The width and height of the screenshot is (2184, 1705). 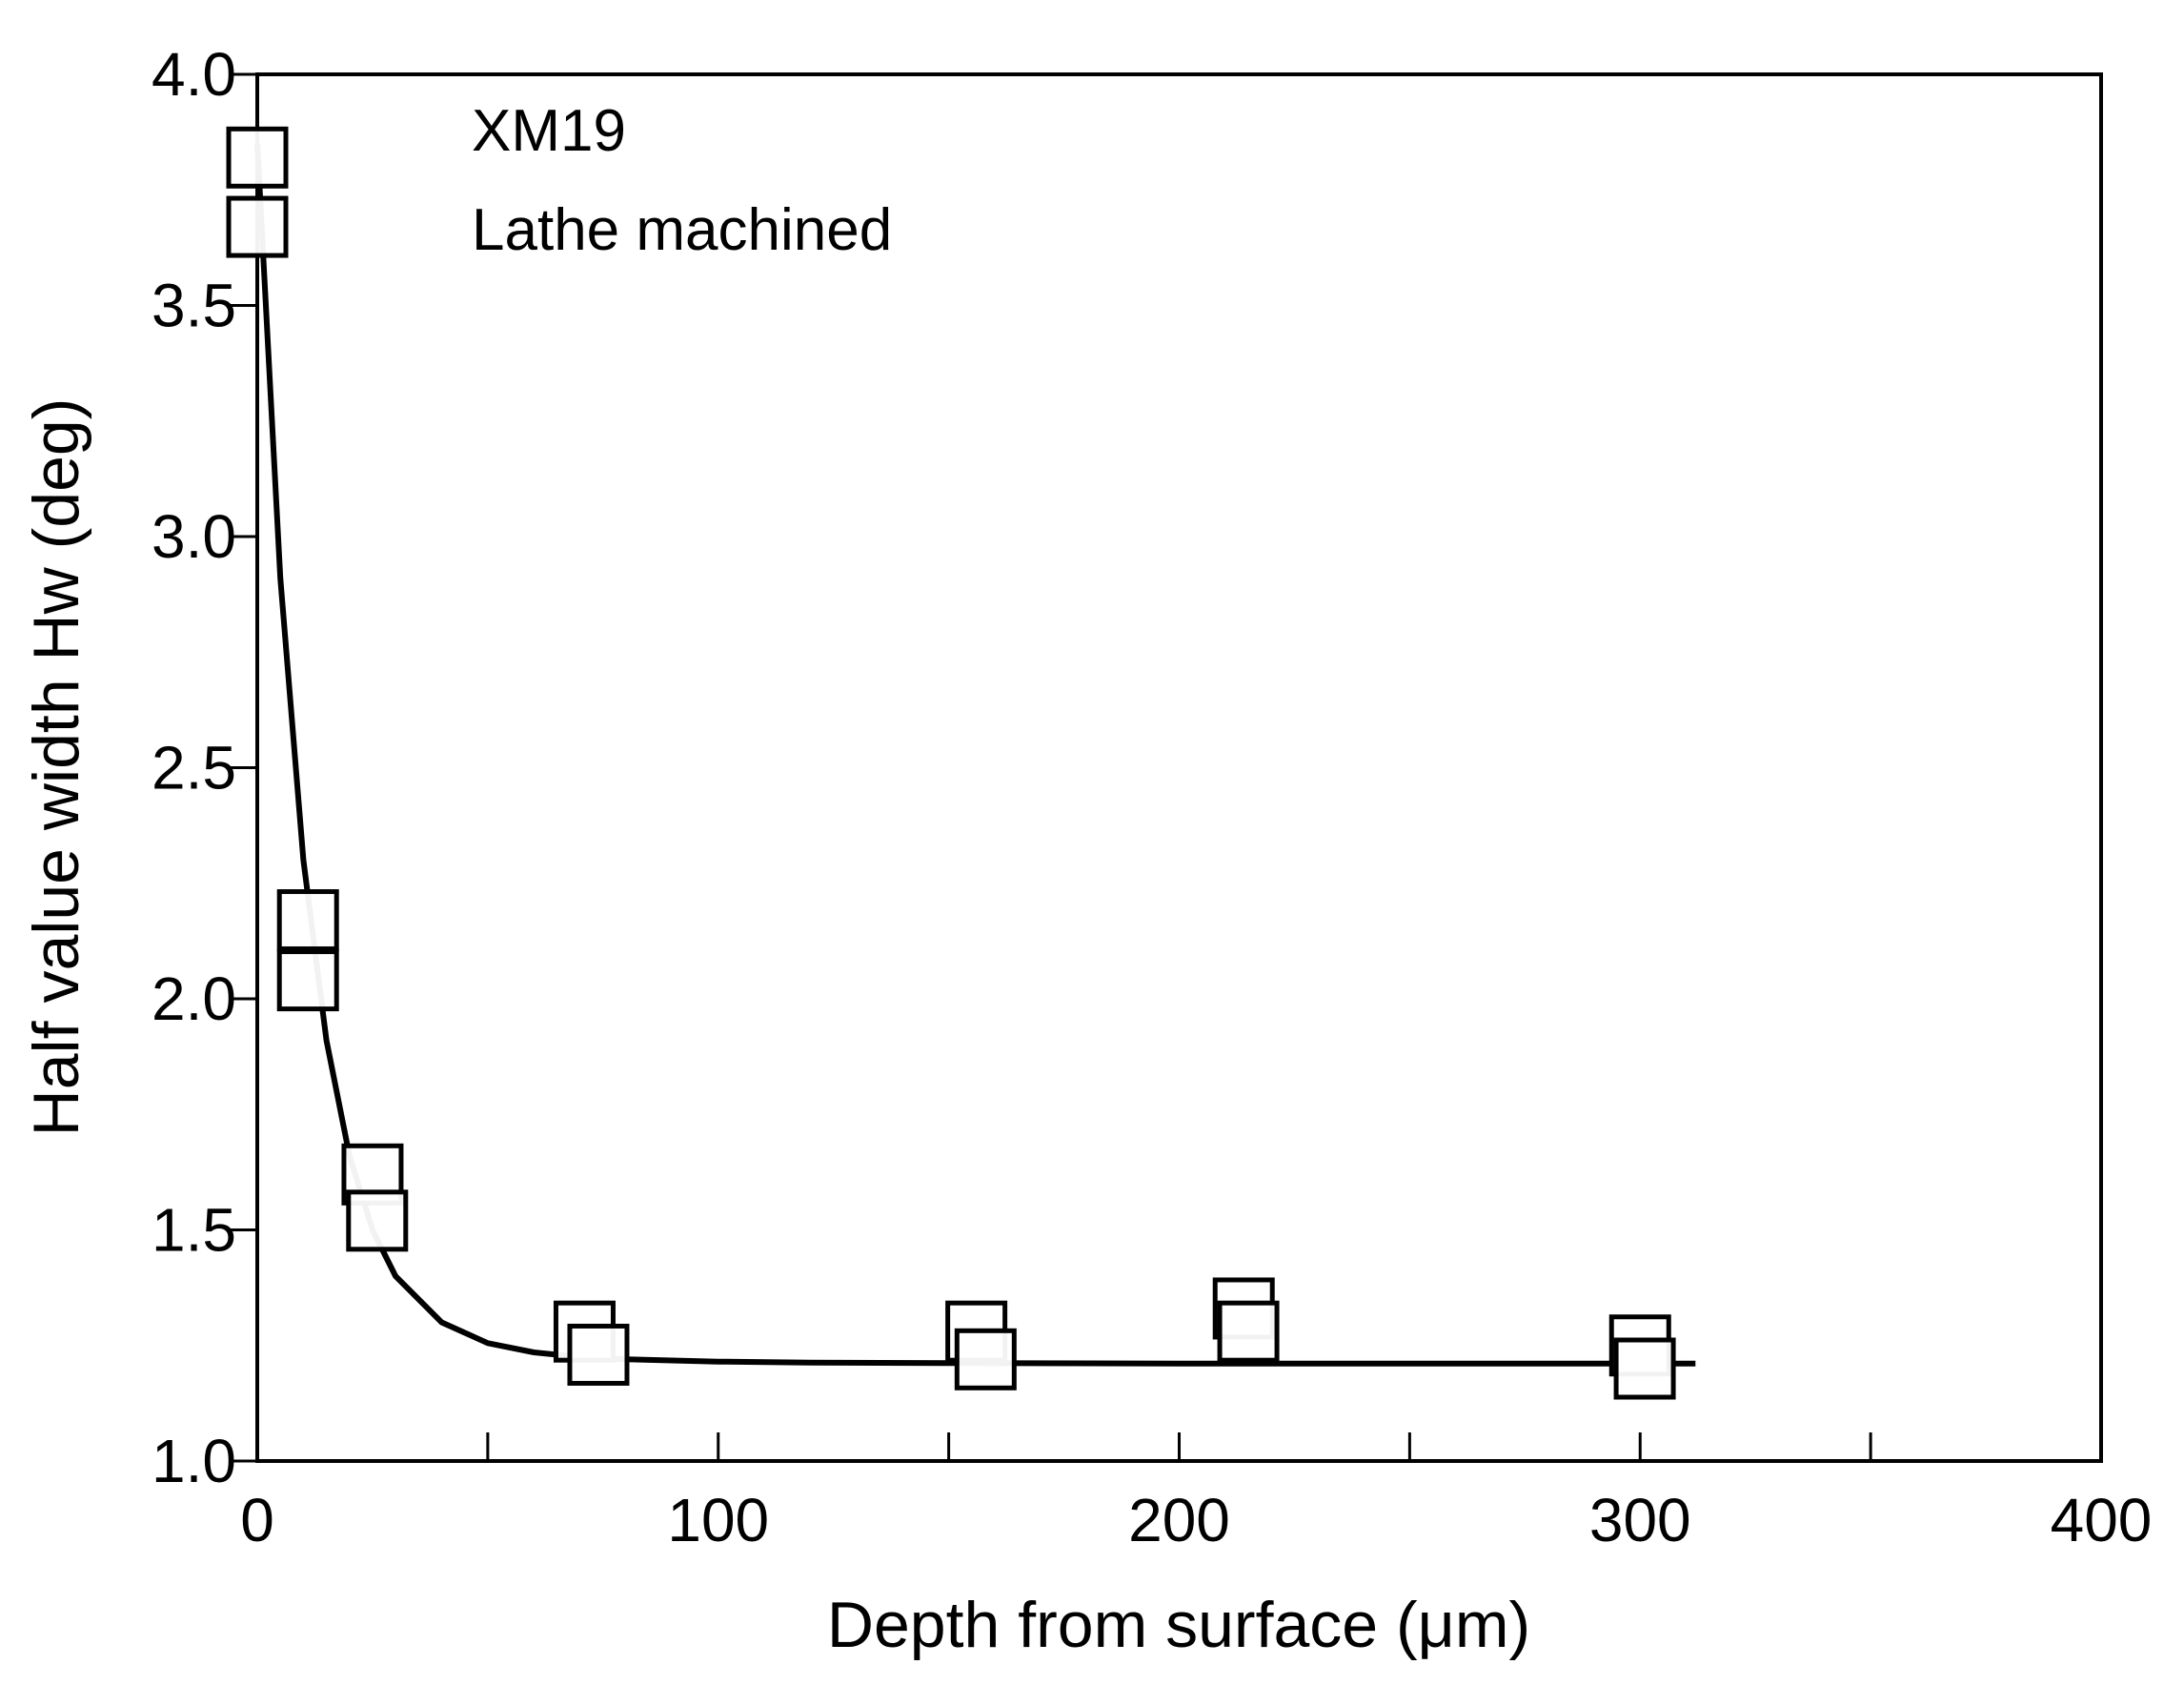 What do you see at coordinates (718, 1520) in the screenshot?
I see `x-tick-label: 100` at bounding box center [718, 1520].